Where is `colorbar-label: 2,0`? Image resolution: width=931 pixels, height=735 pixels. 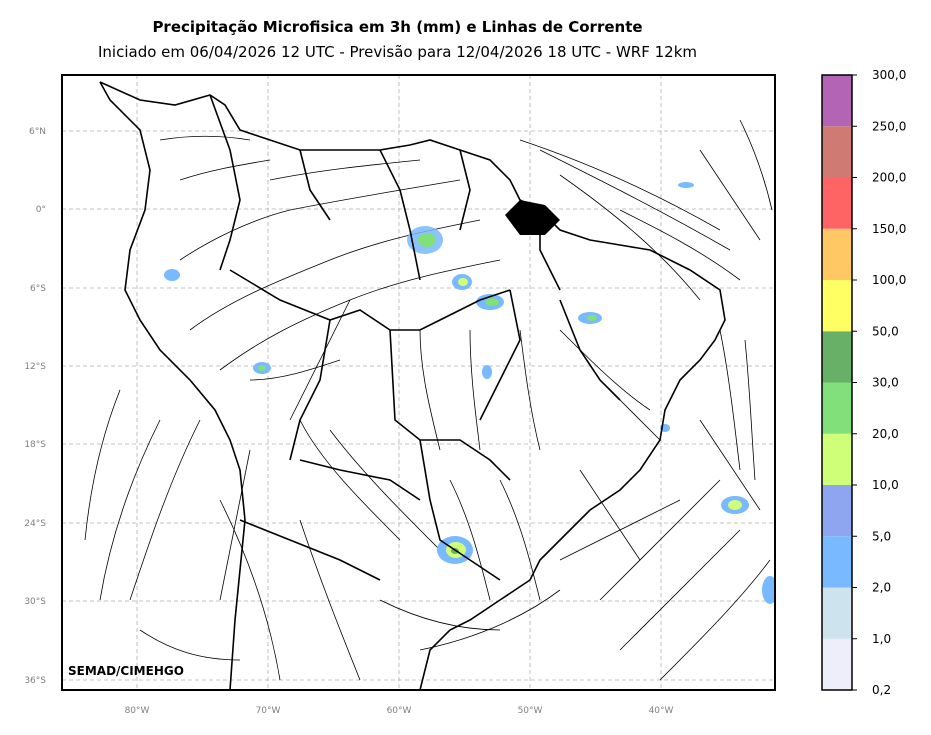
colorbar-label: 2,0 is located at coordinates (881, 588).